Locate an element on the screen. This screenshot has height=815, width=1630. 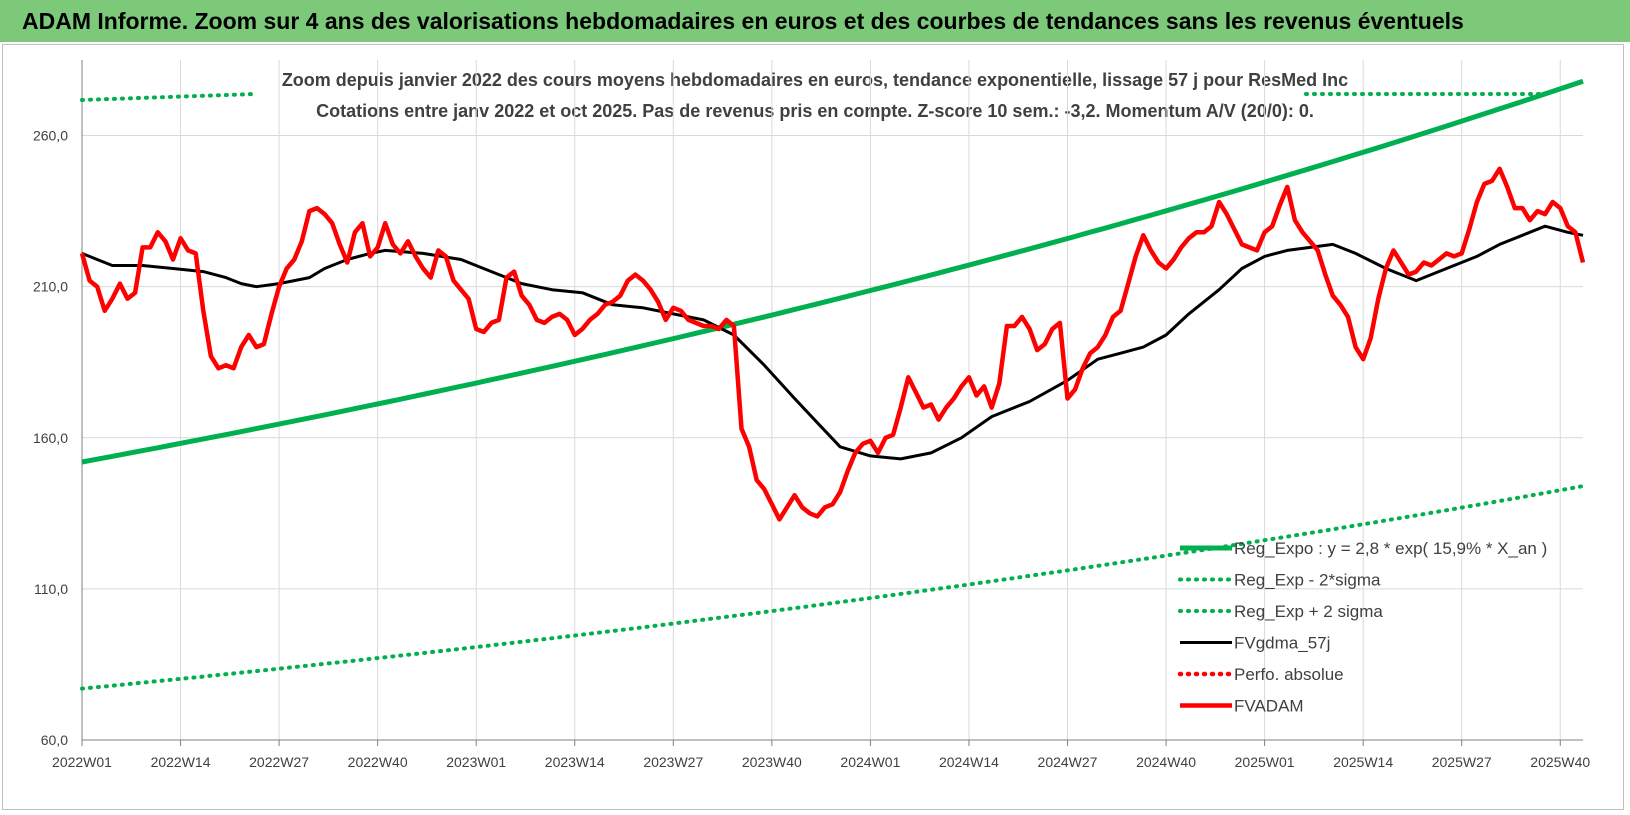
x-tick-label: 2022W40 is located at coordinates (378, 762).